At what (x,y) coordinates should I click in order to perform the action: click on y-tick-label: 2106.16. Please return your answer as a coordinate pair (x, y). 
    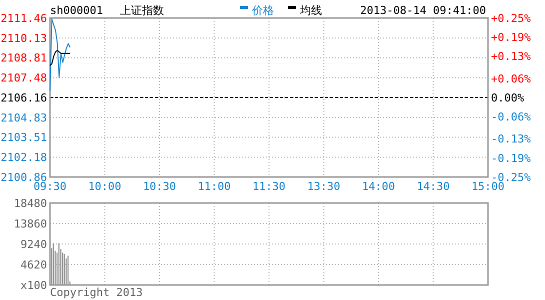
    Looking at the image, I should click on (23, 97).